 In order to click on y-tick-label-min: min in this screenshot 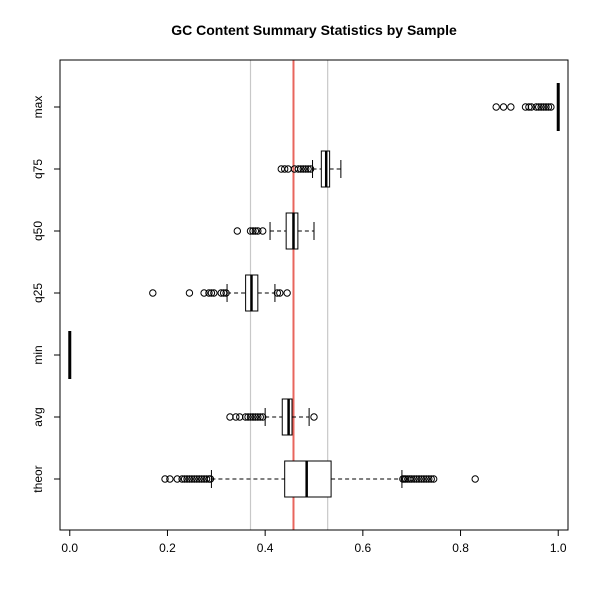, I will do `click(38, 354)`.